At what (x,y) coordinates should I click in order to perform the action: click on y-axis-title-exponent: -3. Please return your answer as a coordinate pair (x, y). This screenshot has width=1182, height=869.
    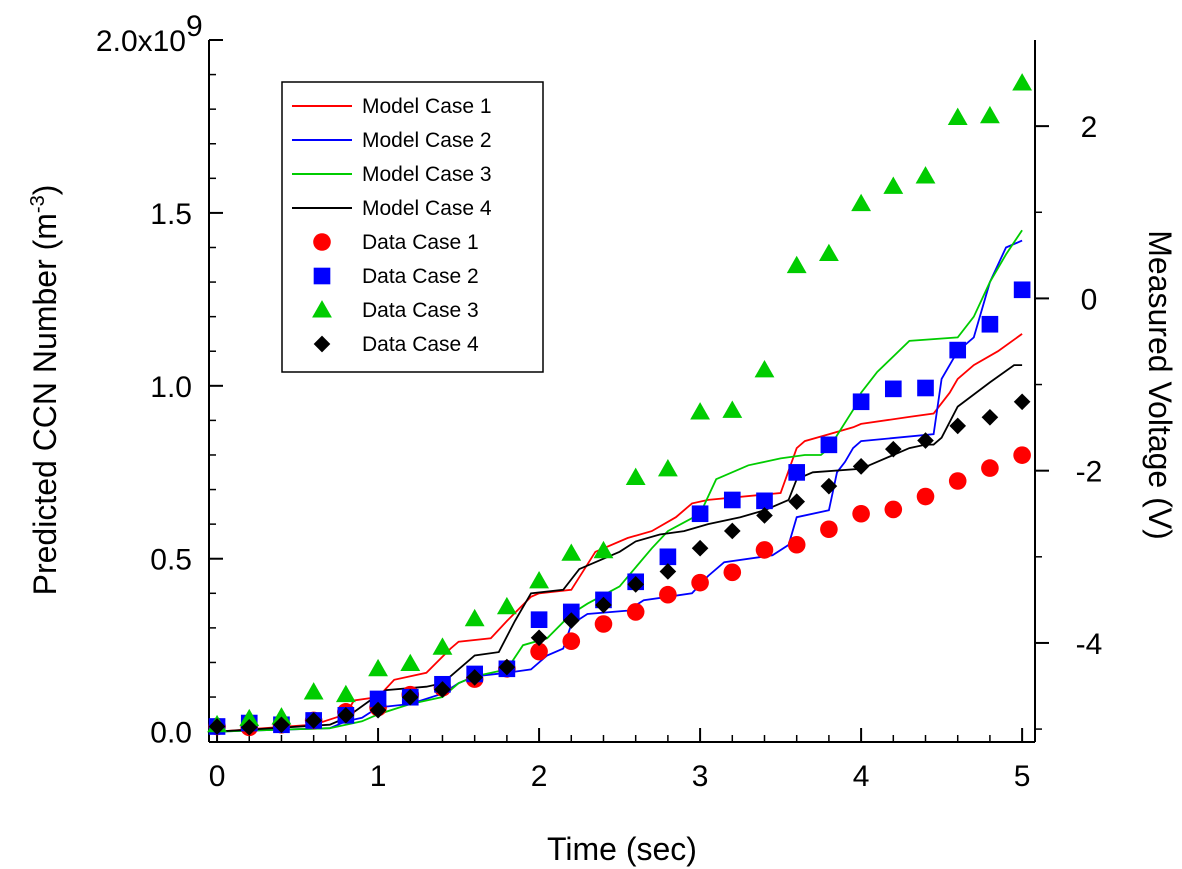
    Looking at the image, I should click on (38, 204).